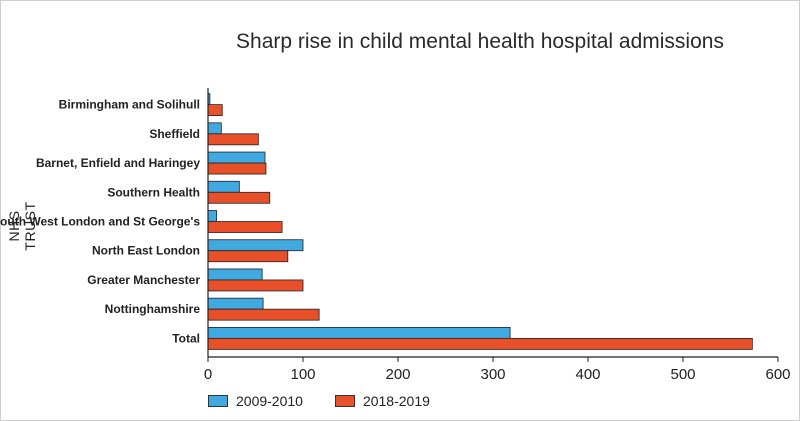  What do you see at coordinates (269, 401) in the screenshot?
I see `legend-label-series-1: 2009-2010` at bounding box center [269, 401].